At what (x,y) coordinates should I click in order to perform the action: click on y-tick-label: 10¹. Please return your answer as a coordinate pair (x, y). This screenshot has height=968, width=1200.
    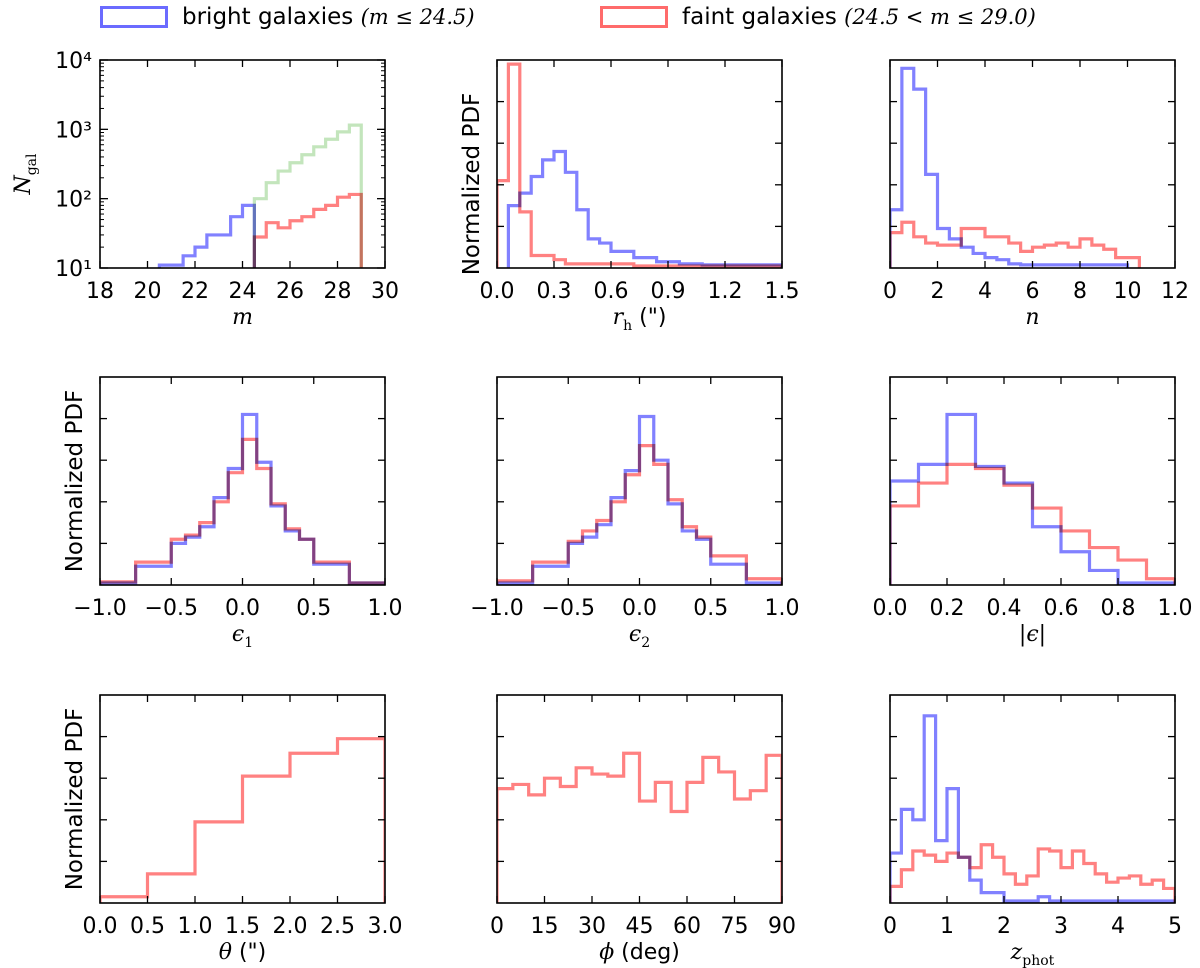
    Looking at the image, I should click on (73, 269).